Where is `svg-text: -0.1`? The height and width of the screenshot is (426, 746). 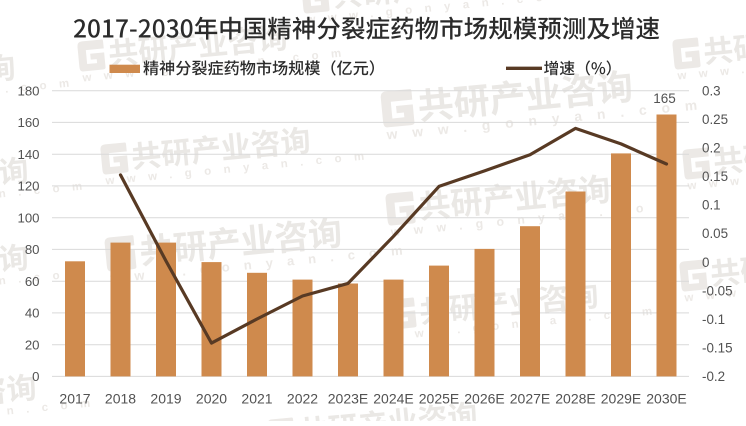
svg-text: -0.1 is located at coordinates (713, 319).